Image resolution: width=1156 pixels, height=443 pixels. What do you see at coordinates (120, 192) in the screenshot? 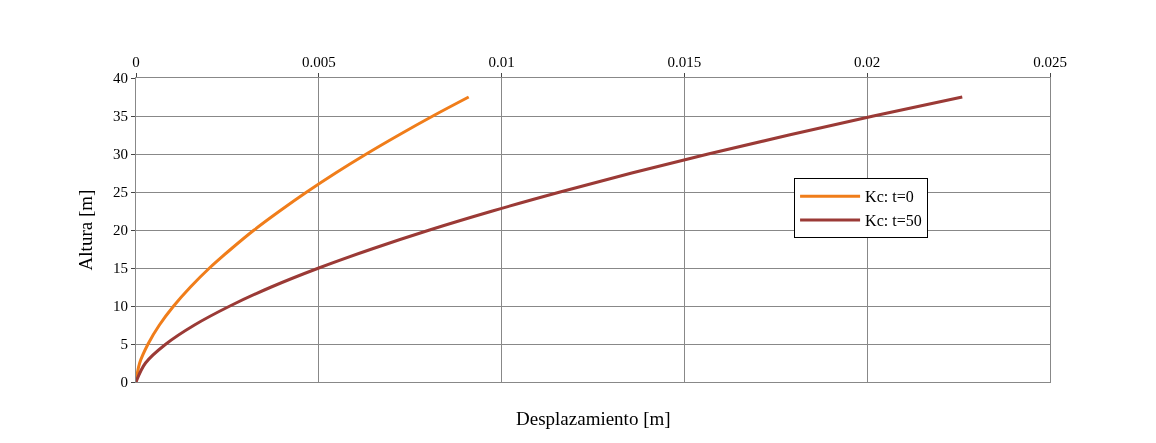
I see `y-tick-label: 25` at bounding box center [120, 192].